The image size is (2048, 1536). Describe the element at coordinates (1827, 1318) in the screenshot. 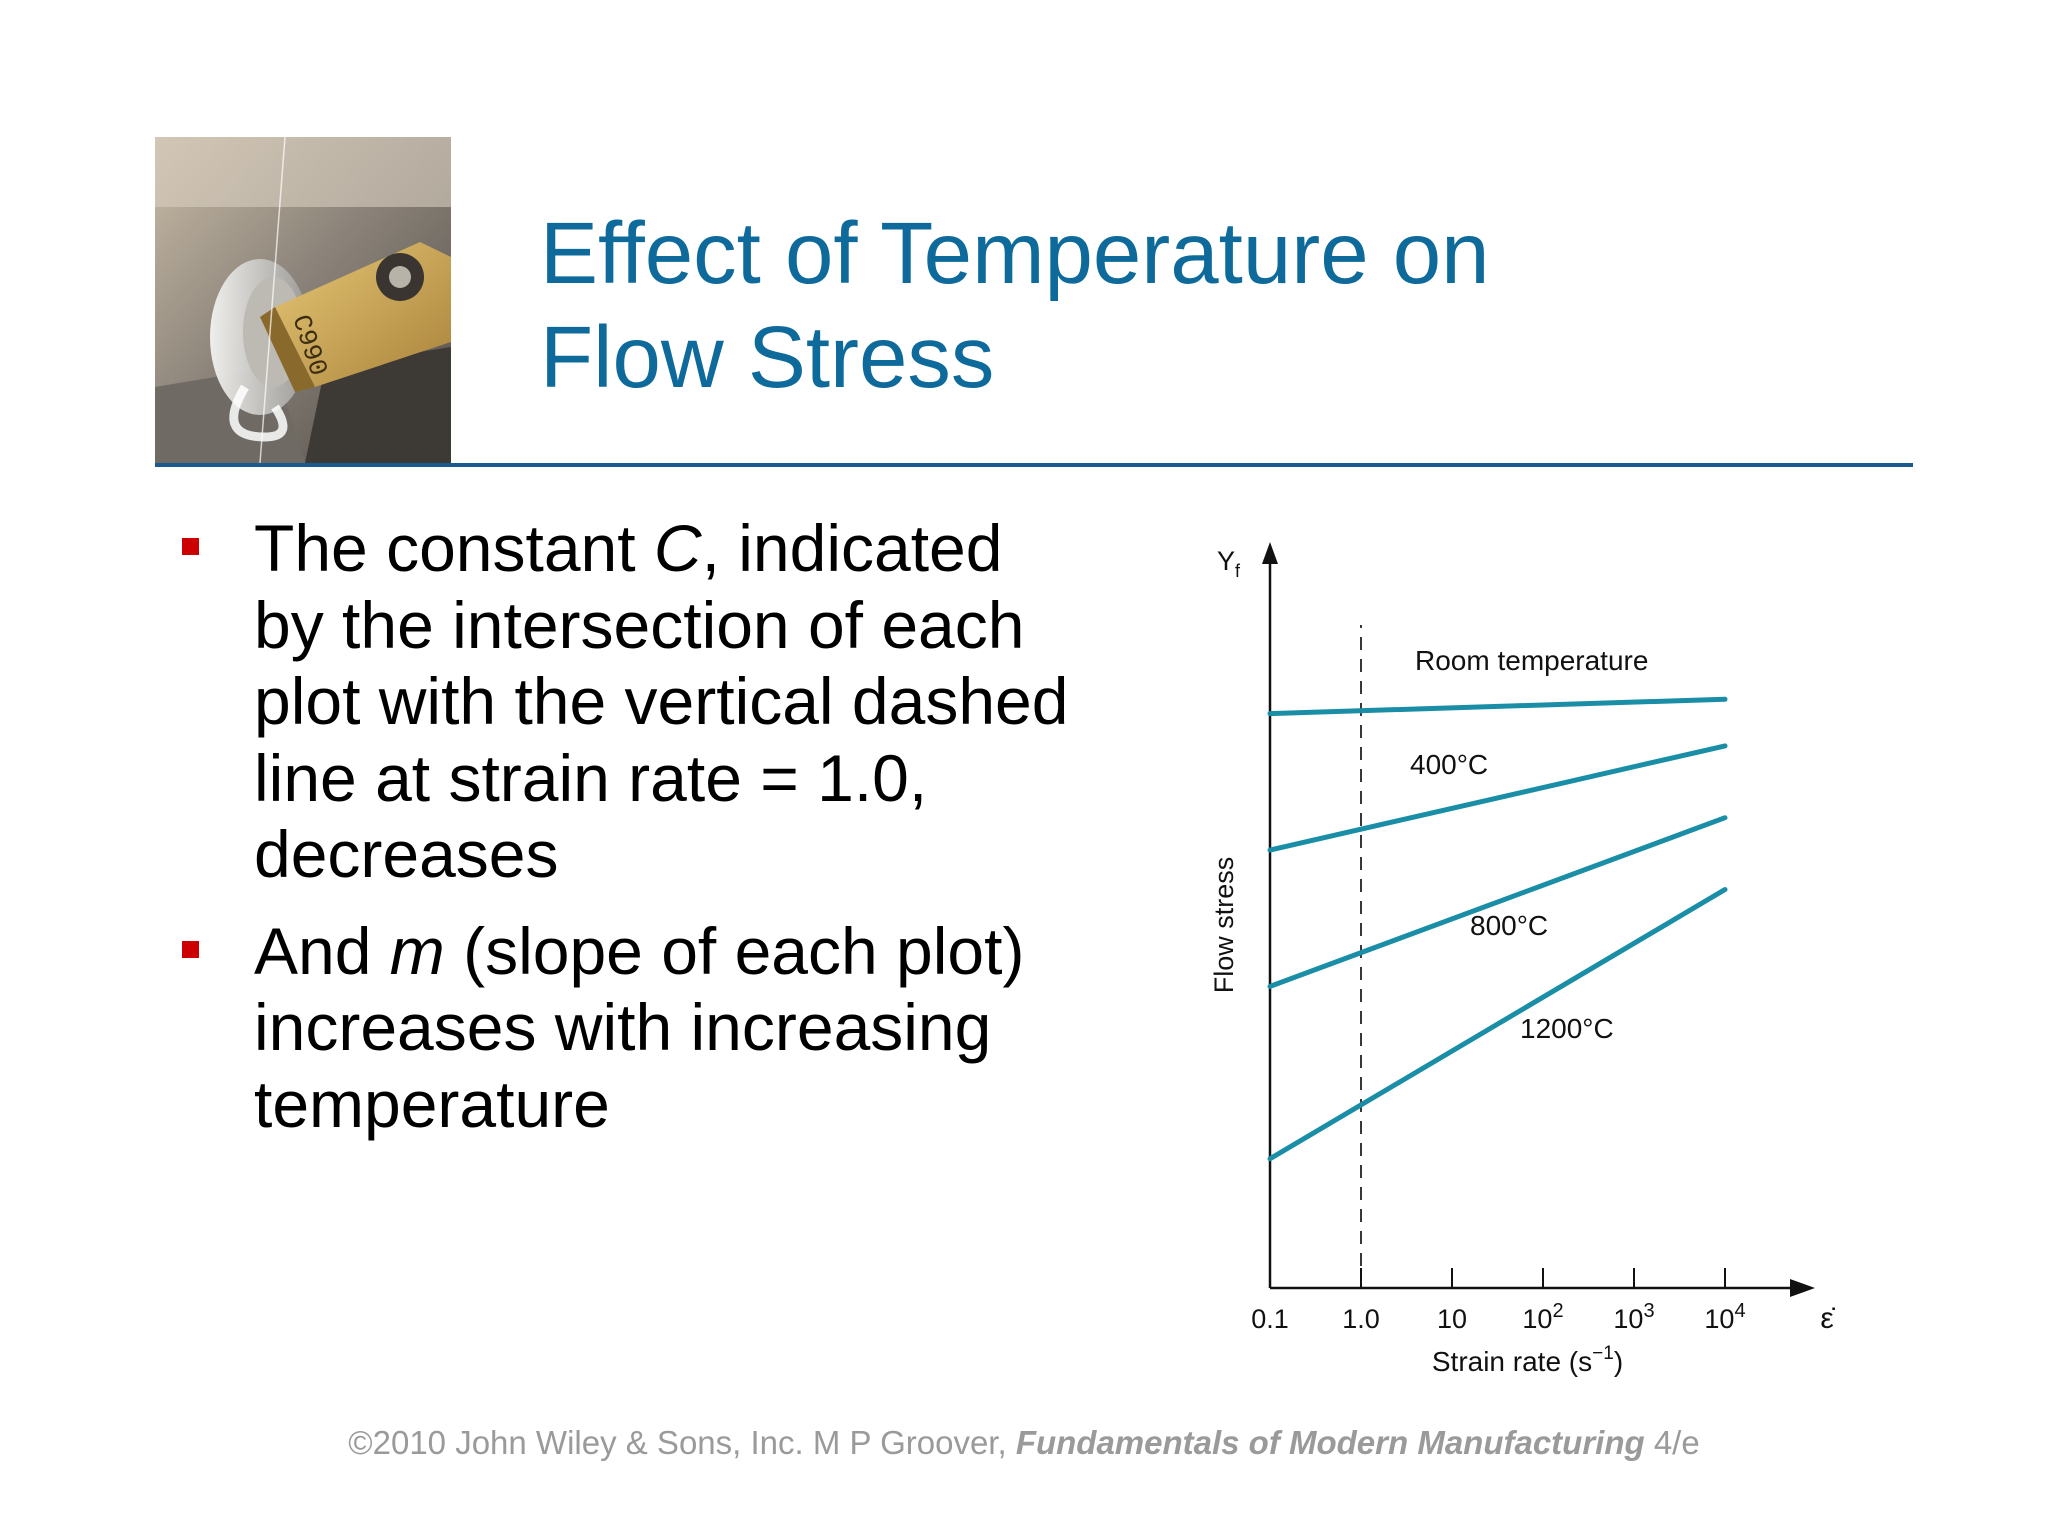

I see `x-axis-symbol: ε̇` at that location.